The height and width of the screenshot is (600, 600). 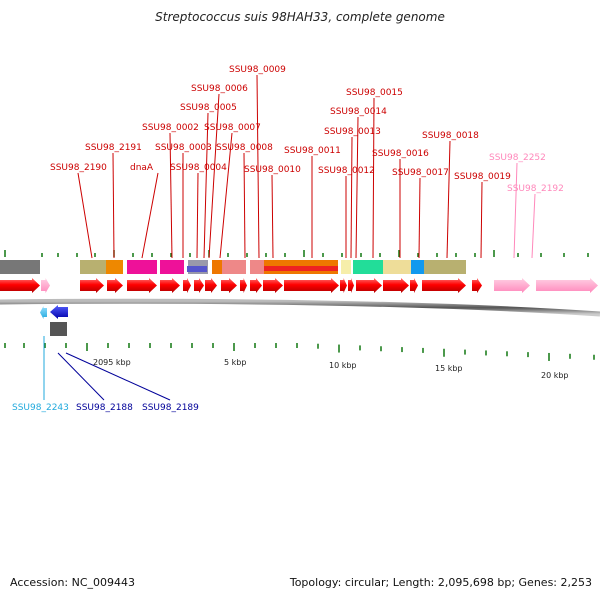 What do you see at coordinates (346, 171) in the screenshot?
I see `gene-label: SSU98_0012` at bounding box center [346, 171].